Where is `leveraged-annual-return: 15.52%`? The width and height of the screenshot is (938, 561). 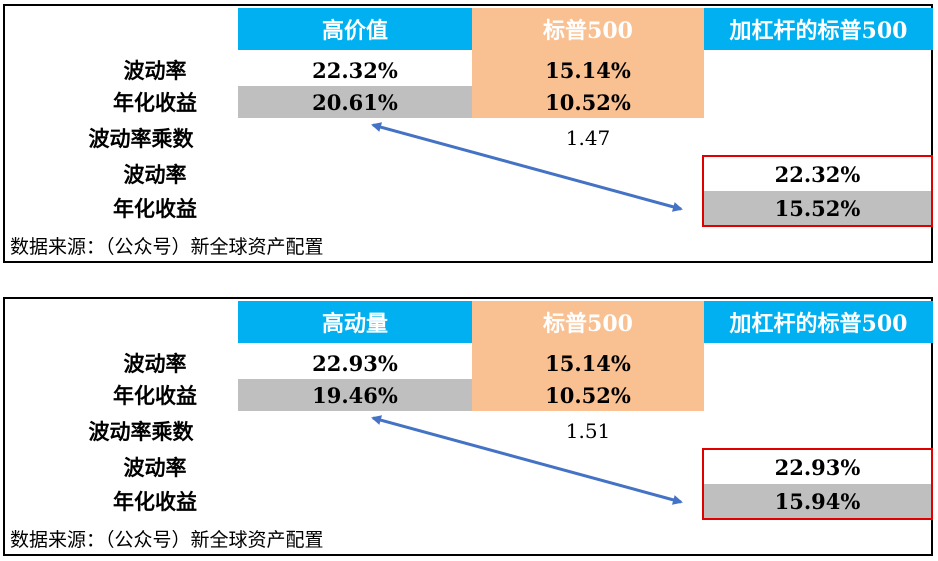
leveraged-annual-return: 15.52% is located at coordinates (817, 208).